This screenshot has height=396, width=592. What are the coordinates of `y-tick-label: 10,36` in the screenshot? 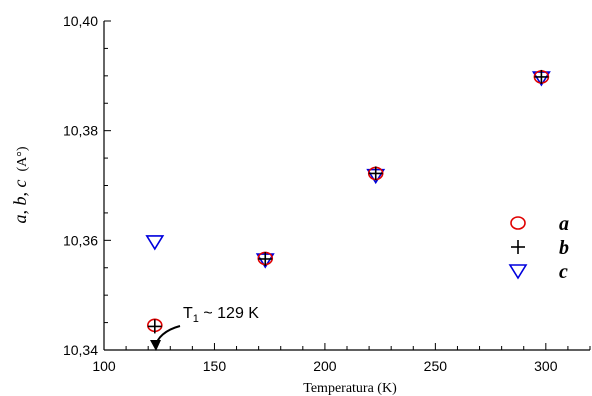 It's located at (80, 240).